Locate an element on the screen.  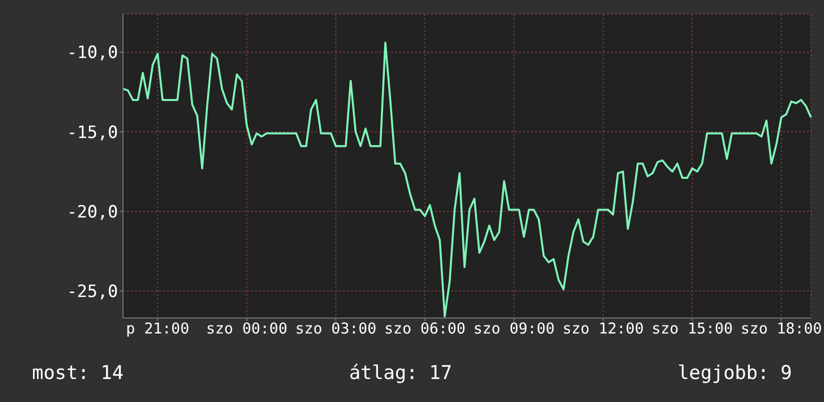
x-tick-label: szo 15:00 is located at coordinates (692, 329).